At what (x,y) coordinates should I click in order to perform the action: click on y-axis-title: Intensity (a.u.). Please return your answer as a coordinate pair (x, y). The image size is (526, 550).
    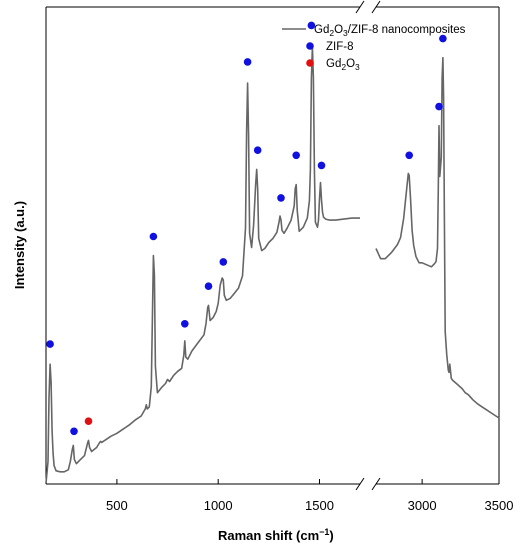
    Looking at the image, I should click on (19, 245).